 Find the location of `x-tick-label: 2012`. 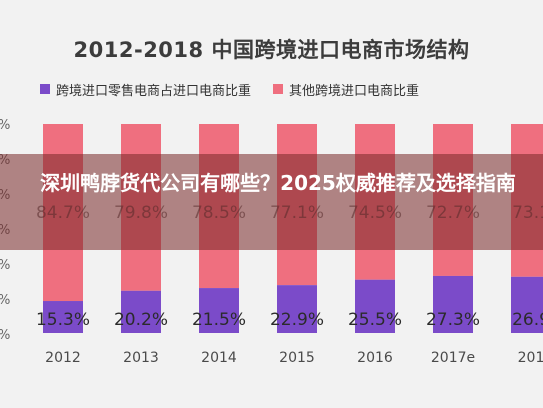

x-tick-label: 2012 is located at coordinates (63, 358).